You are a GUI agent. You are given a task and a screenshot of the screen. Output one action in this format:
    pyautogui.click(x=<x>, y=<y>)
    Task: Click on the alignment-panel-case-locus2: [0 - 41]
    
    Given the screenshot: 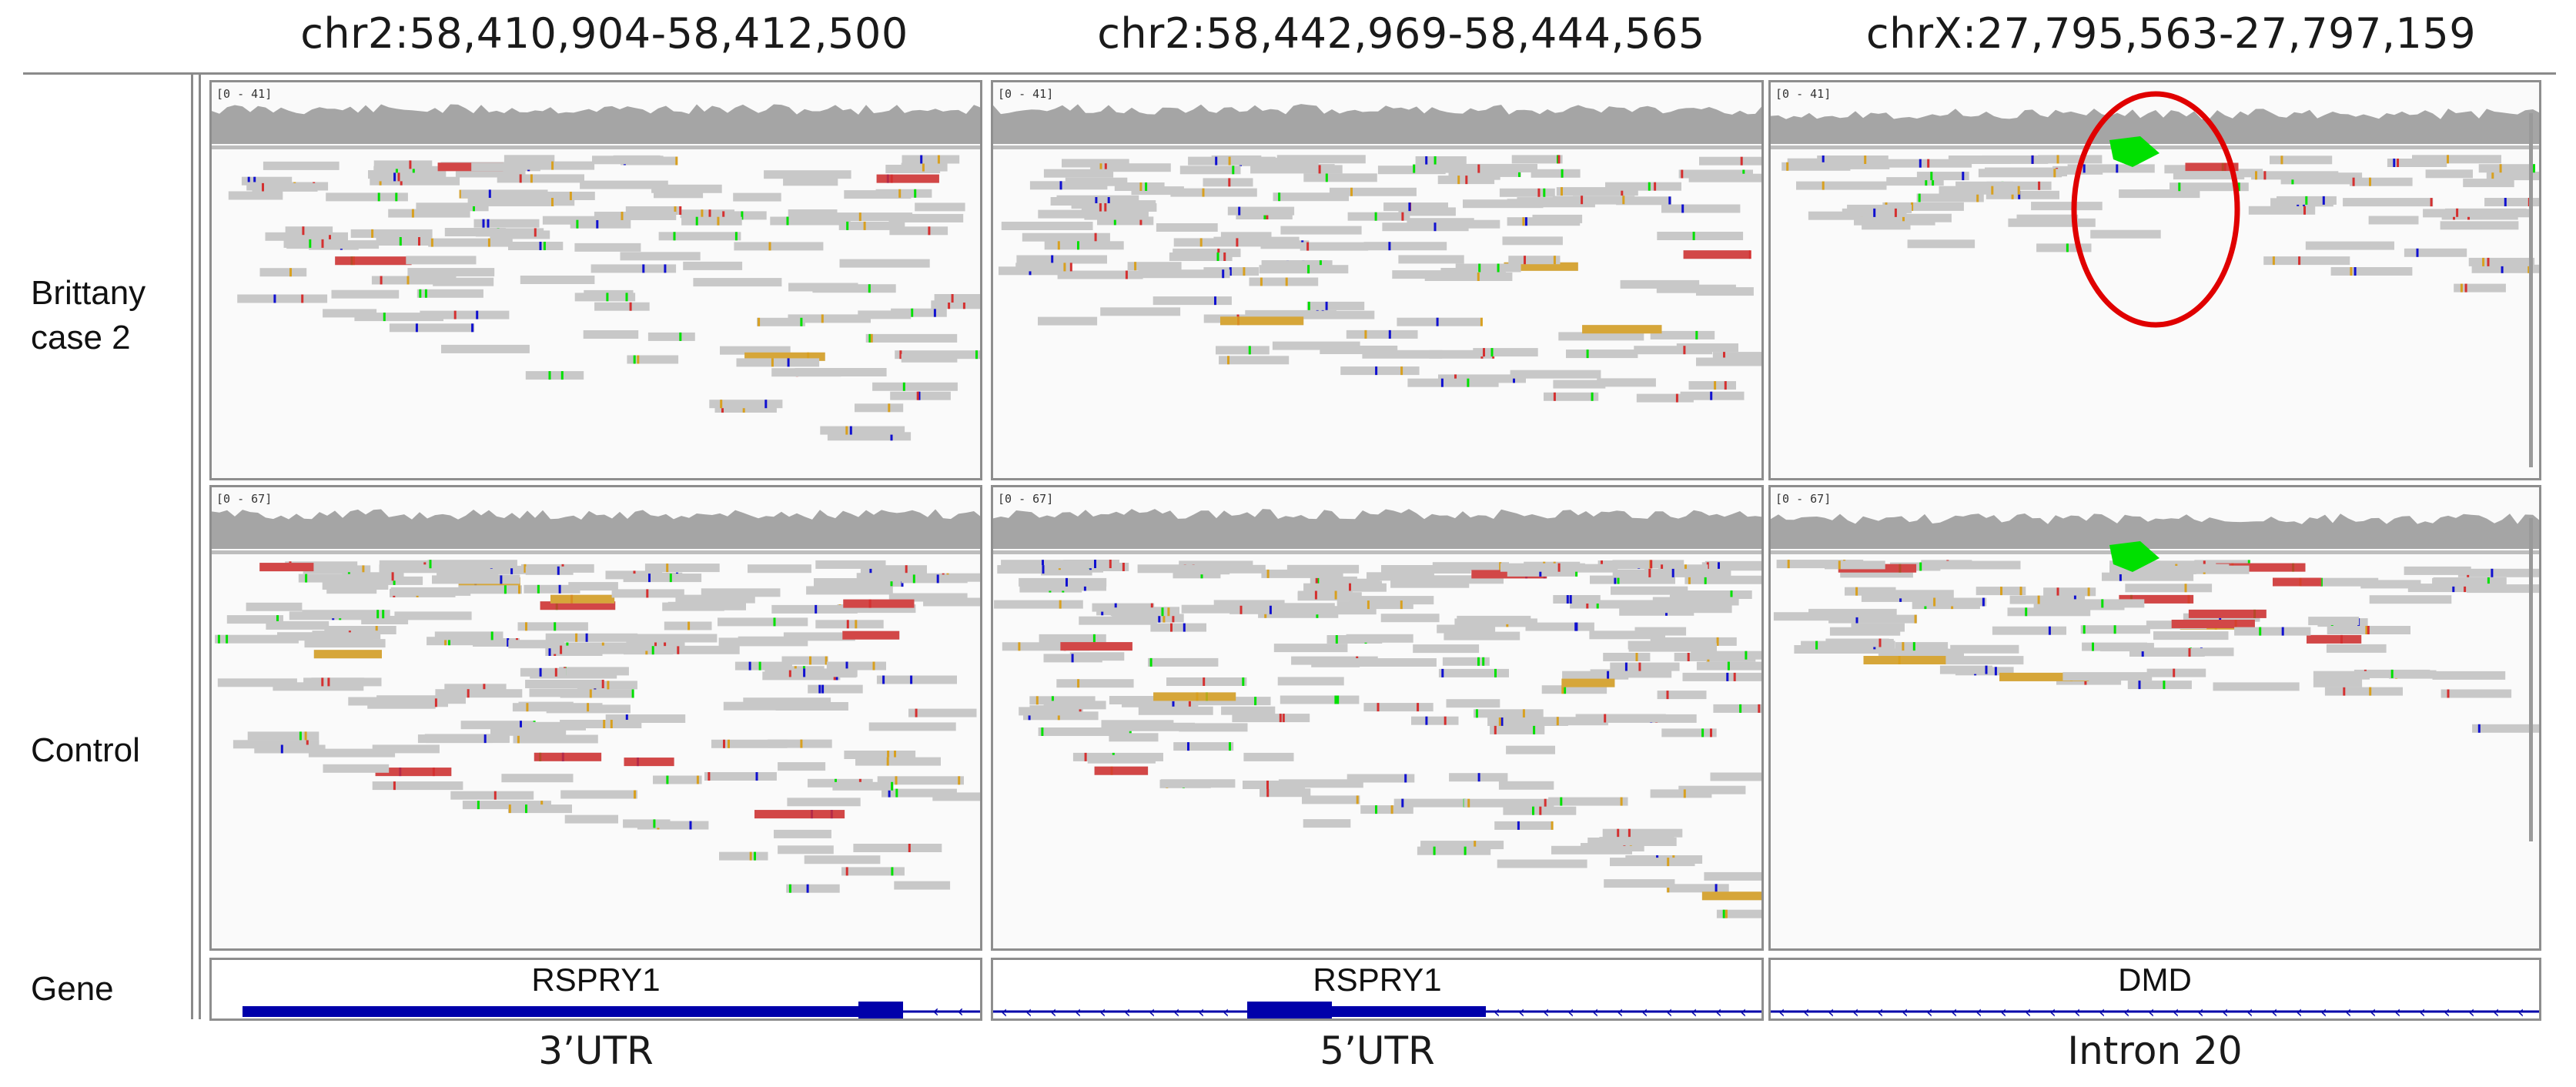 What is the action you would take?
    pyautogui.click(x=1378, y=280)
    